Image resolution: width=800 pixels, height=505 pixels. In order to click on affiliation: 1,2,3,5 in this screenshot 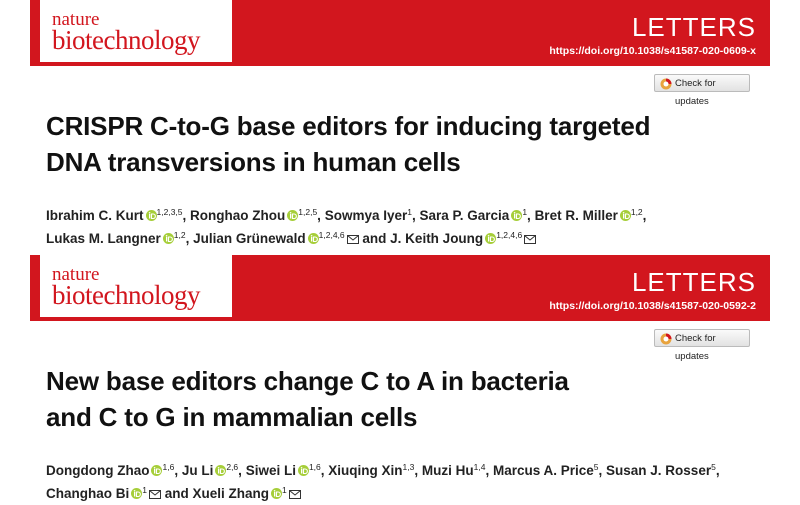, I will do `click(169, 212)`.